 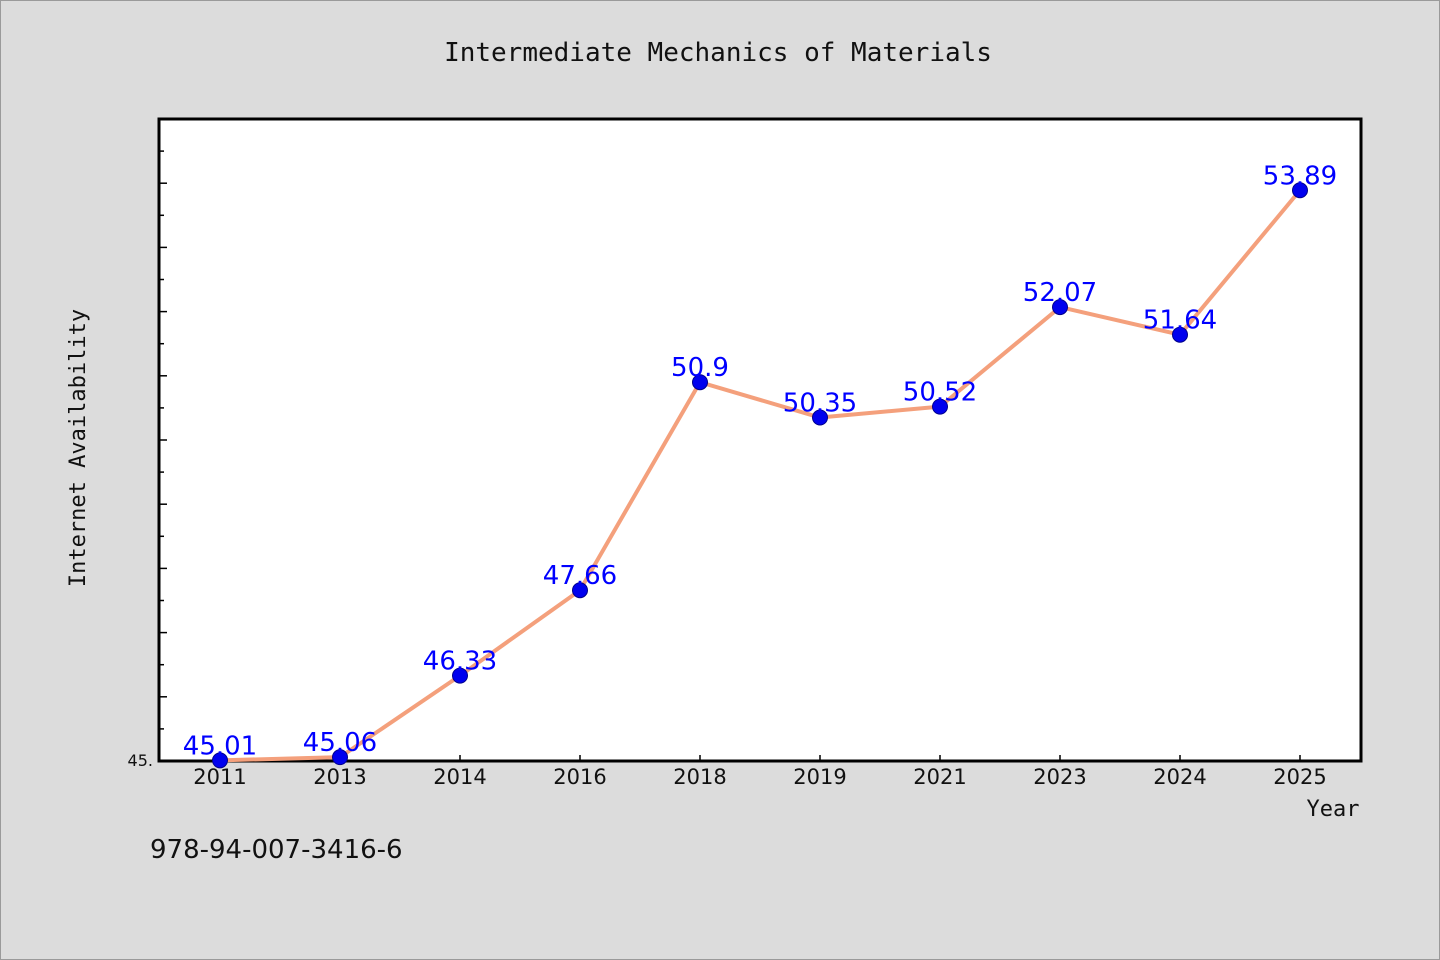 What do you see at coordinates (459, 777) in the screenshot?
I see `x-tick-label: 2014` at bounding box center [459, 777].